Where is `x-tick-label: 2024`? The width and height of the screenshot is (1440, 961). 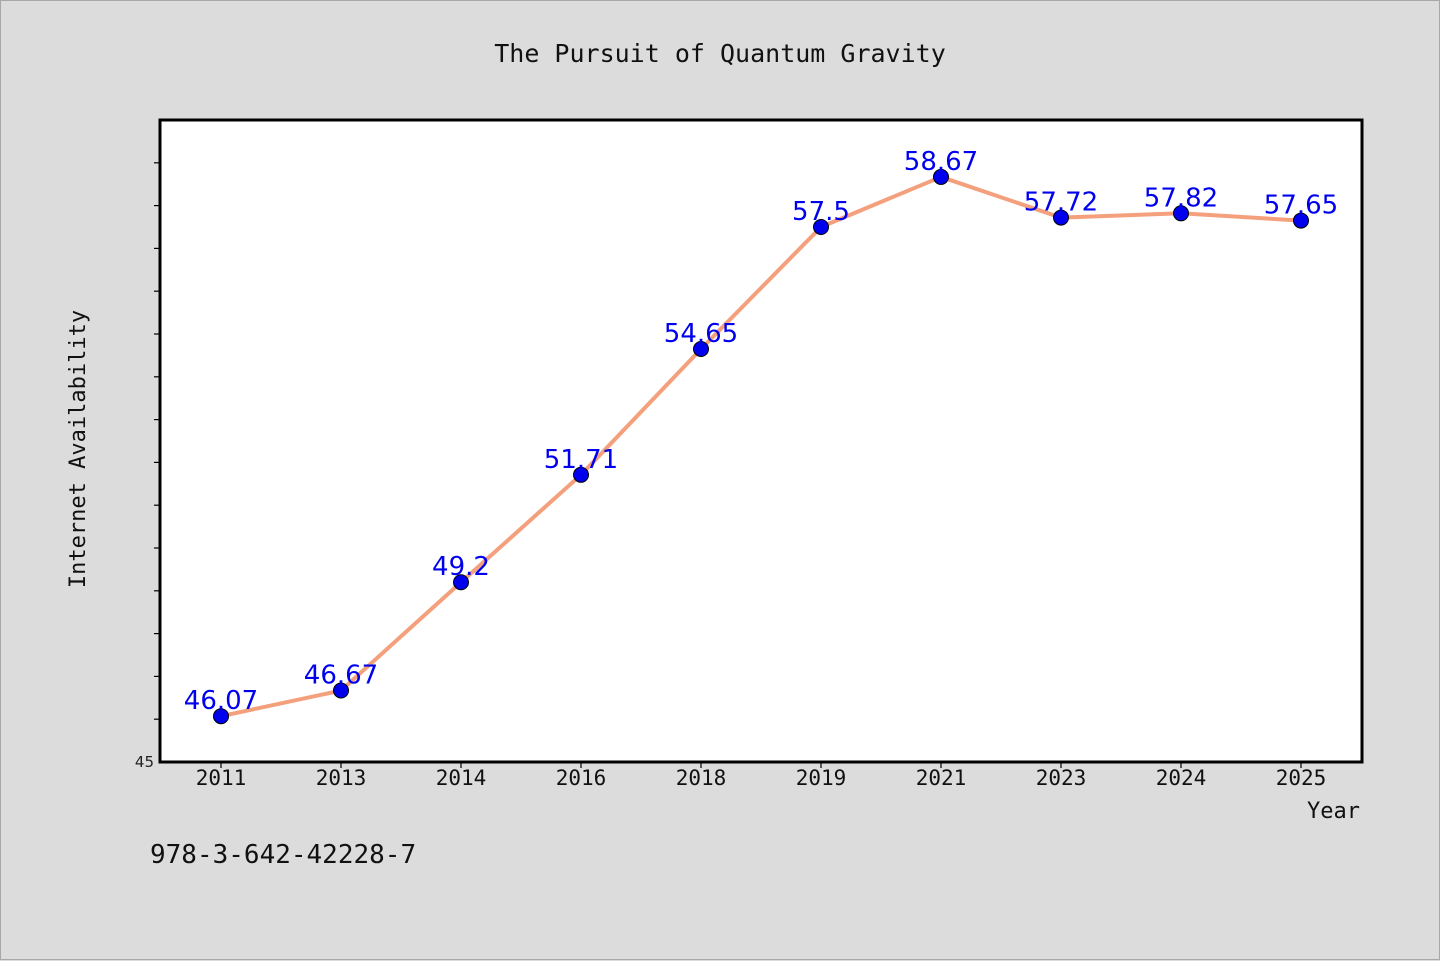
x-tick-label: 2024 is located at coordinates (1181, 778).